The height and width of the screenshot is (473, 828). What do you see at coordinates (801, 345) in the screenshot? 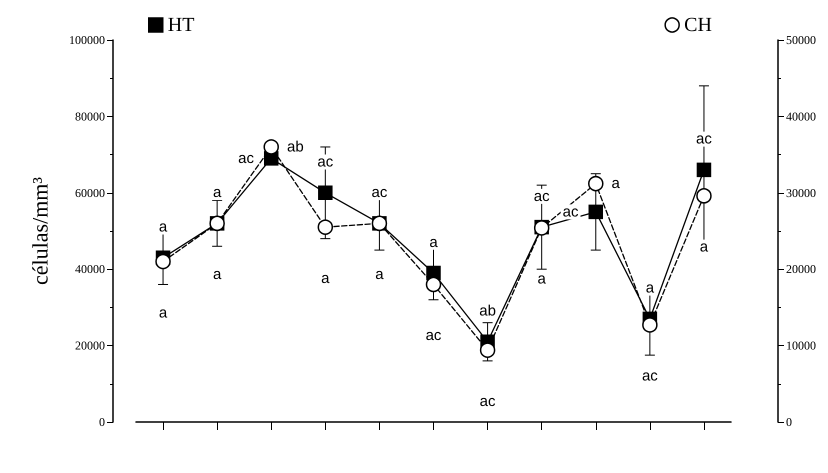
I see `y2-tick-label: 10000` at bounding box center [801, 345].